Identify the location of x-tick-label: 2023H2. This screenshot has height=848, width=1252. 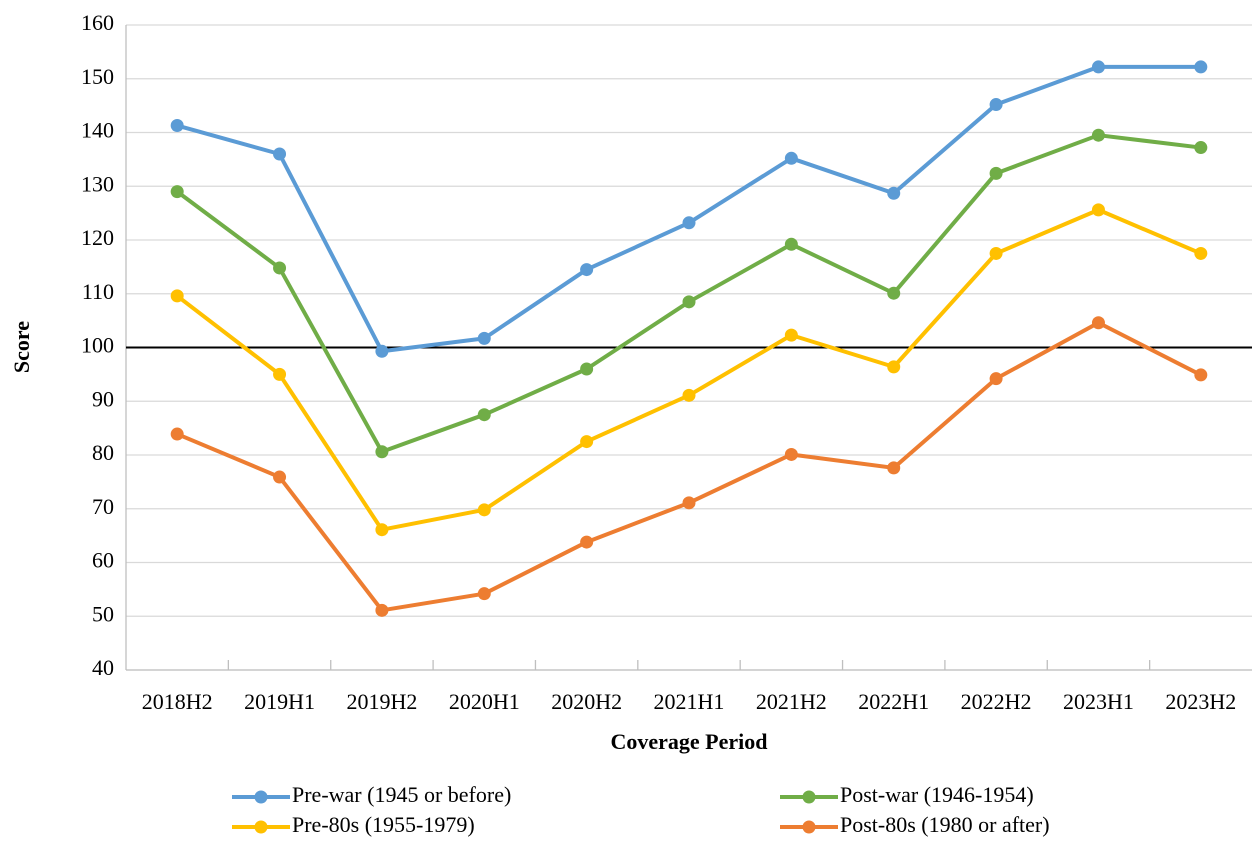
(1200, 701).